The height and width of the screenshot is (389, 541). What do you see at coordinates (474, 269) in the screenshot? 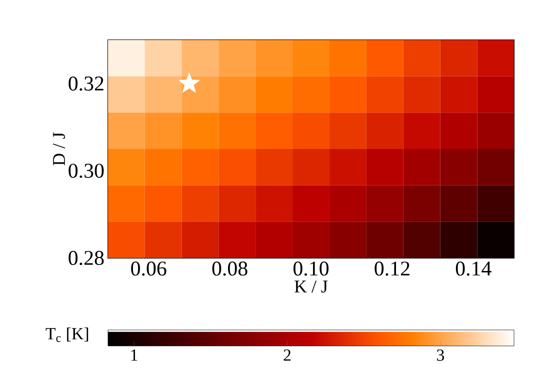
I see `x-tick-label: 0.14` at bounding box center [474, 269].